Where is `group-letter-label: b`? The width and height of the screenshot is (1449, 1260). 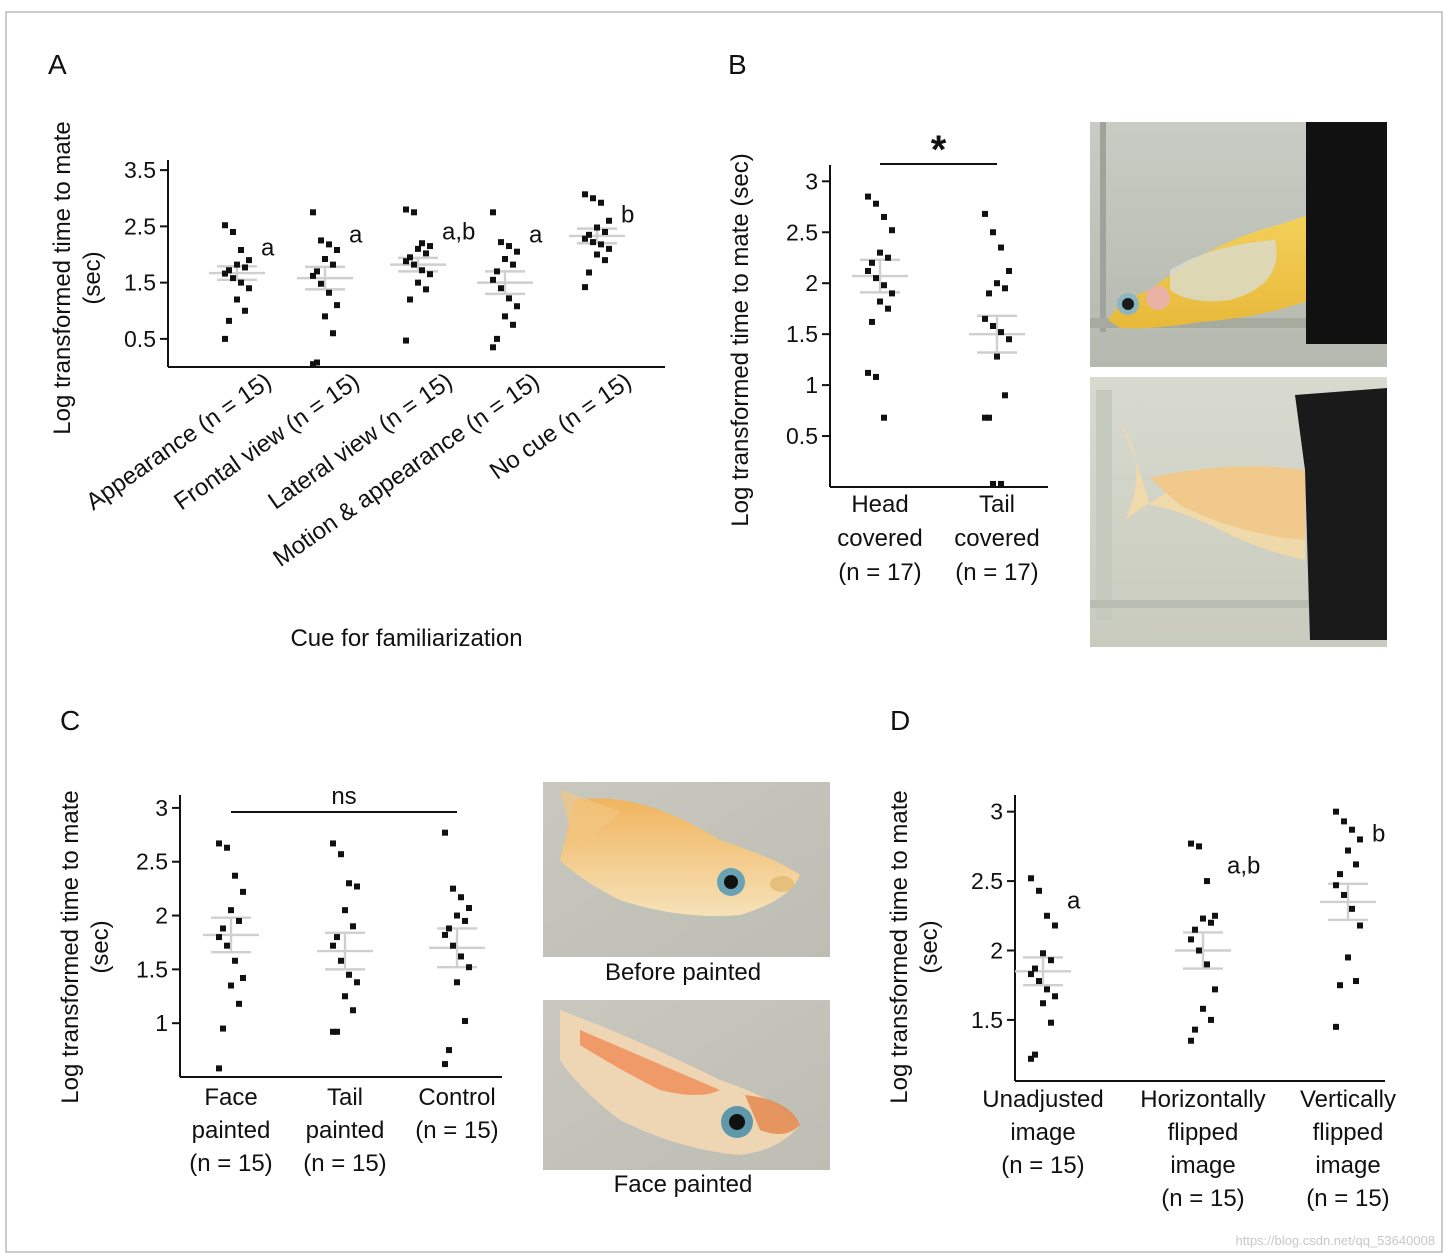
group-letter-label: b is located at coordinates (1378, 834).